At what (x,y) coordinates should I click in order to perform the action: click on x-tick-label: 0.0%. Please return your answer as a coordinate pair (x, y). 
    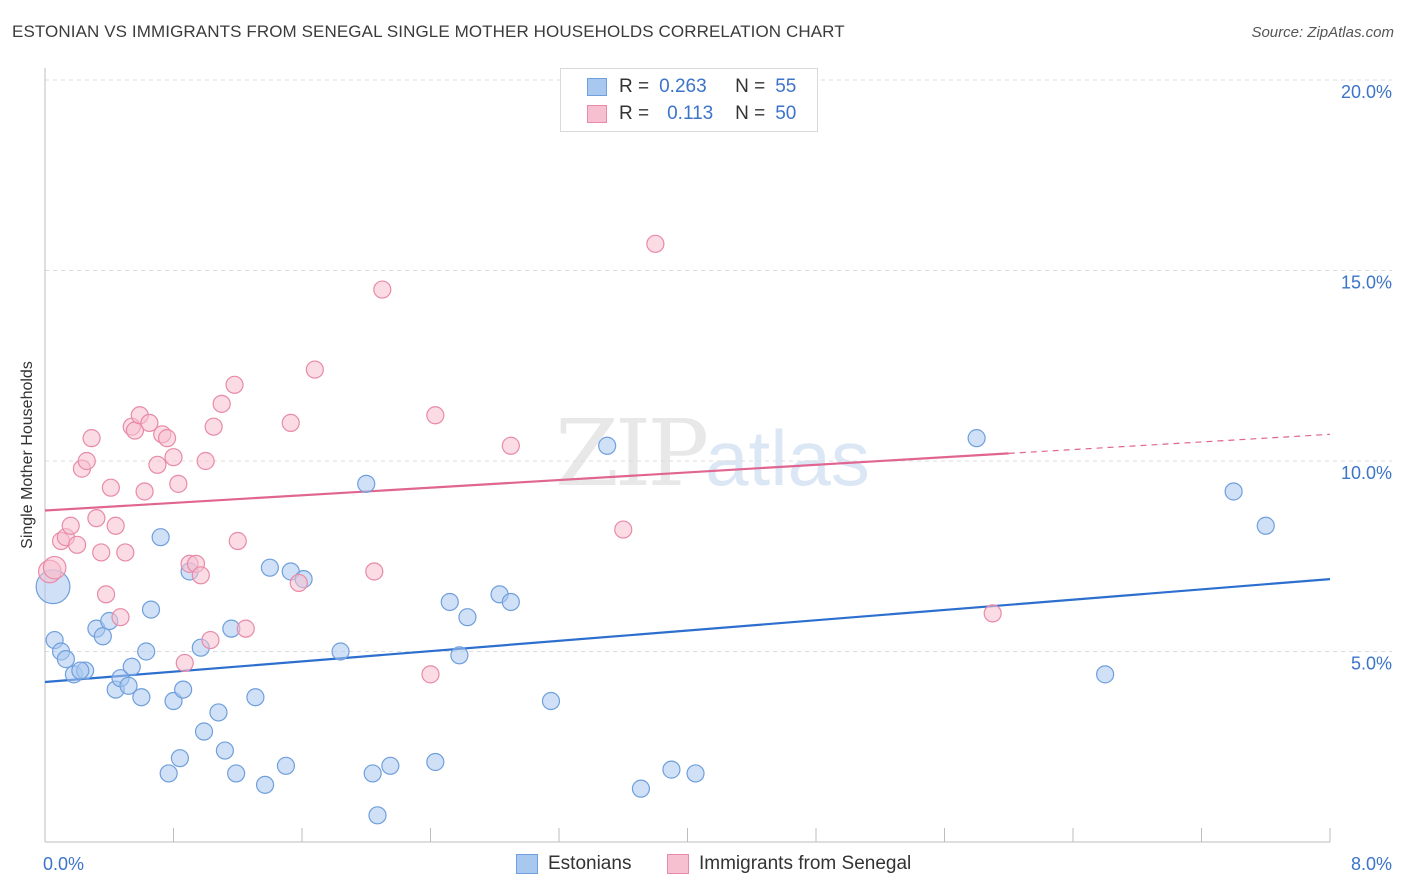
    Looking at the image, I should click on (63, 864).